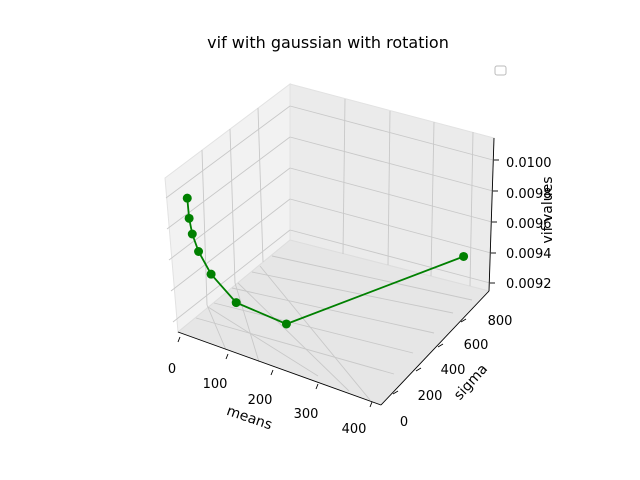 Image resolution: width=640 pixels, height=480 pixels. What do you see at coordinates (172, 369) in the screenshot?
I see `x-tick-label: 0` at bounding box center [172, 369].